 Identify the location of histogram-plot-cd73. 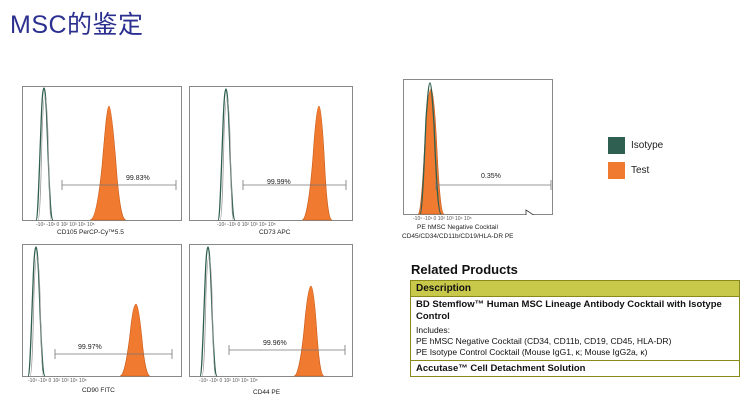
(271, 153).